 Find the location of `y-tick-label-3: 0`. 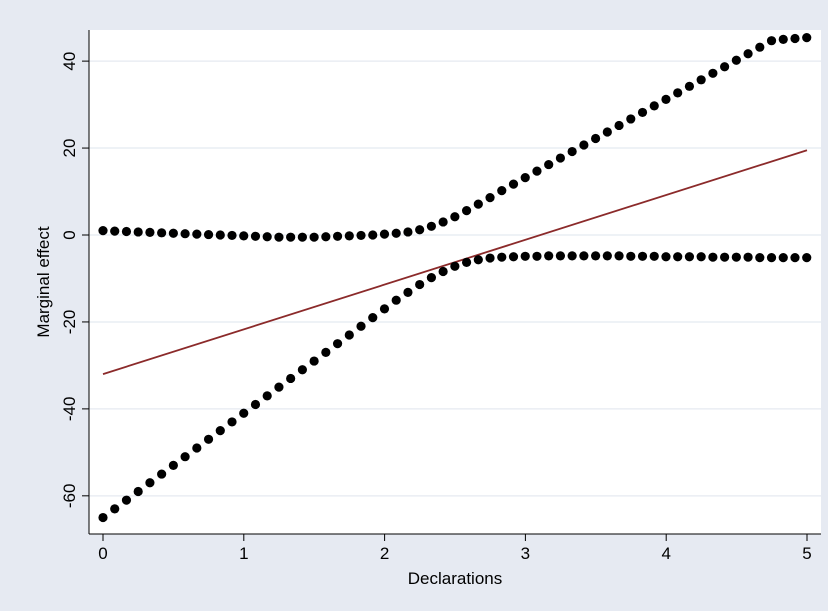

y-tick-label-3: 0 is located at coordinates (69, 234).